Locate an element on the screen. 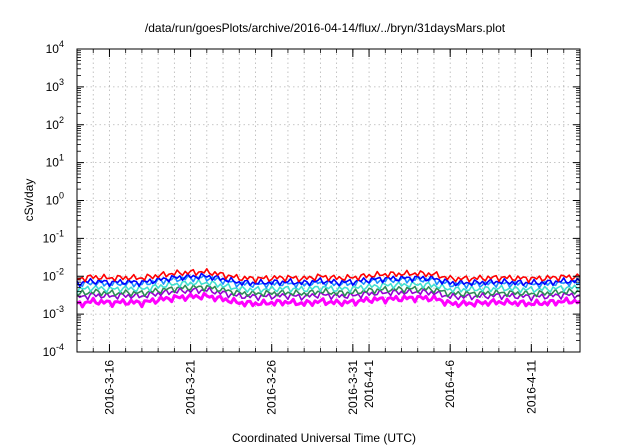 The image size is (640, 448). y-tick-exponent: -2 is located at coordinates (60, 271).